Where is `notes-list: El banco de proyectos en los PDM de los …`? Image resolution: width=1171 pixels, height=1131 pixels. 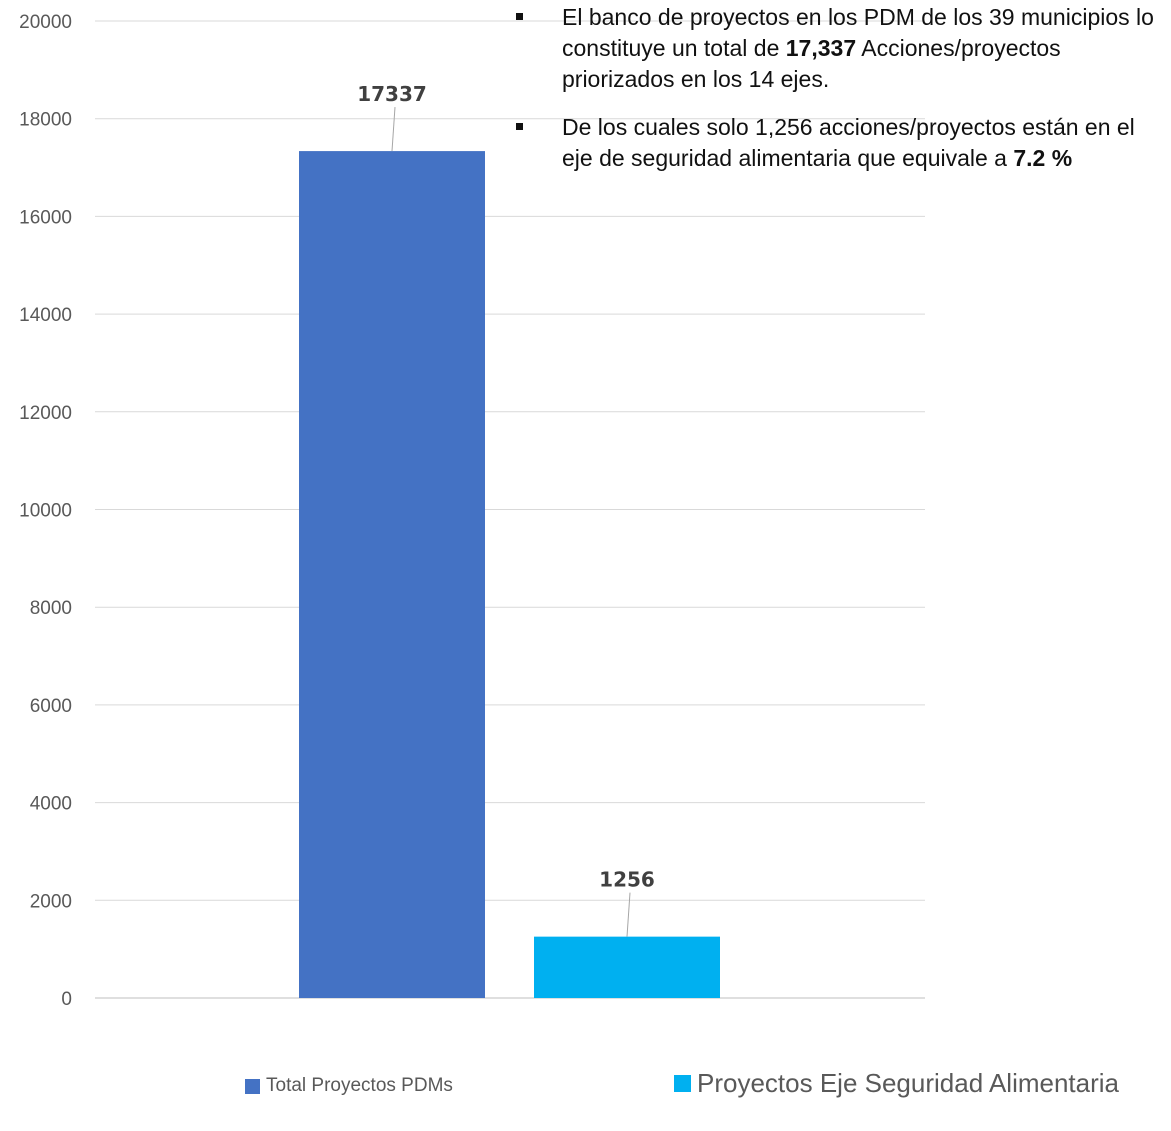
notes-list: El banco de proyectos en los PDM de los … is located at coordinates (841, 96).